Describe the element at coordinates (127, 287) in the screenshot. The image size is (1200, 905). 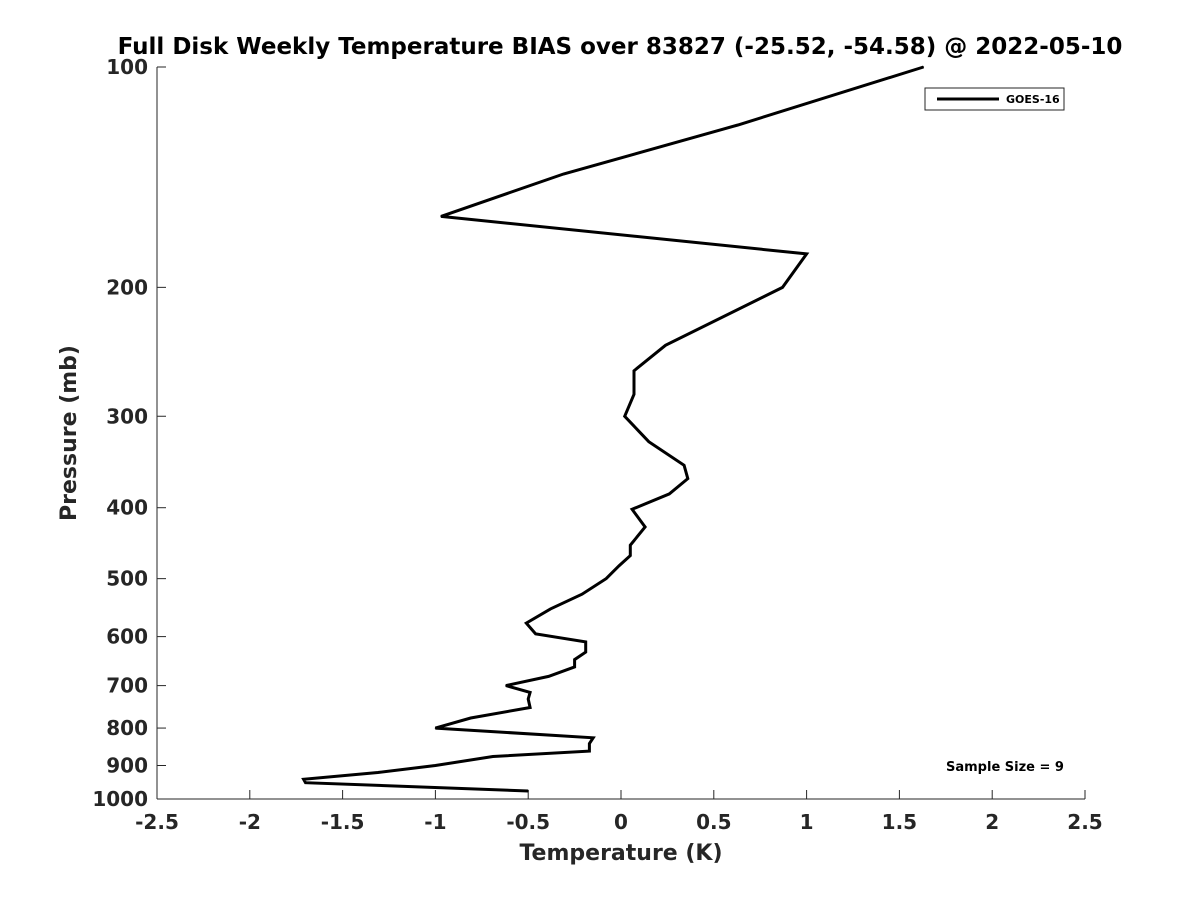
I see `y-tick-label: 200` at that location.